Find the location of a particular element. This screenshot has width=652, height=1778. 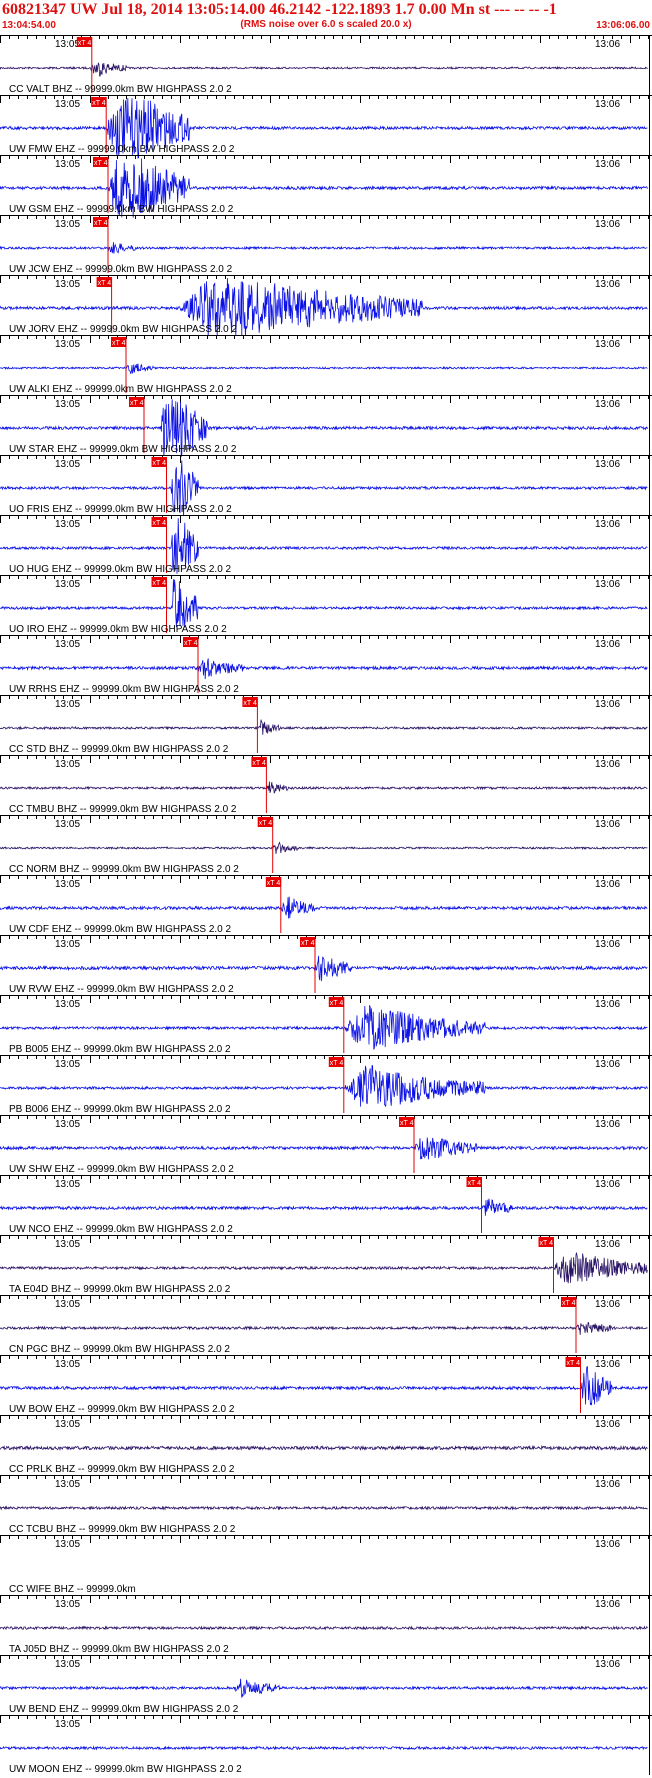

end-time: 13:06:06.00 is located at coordinates (623, 25).